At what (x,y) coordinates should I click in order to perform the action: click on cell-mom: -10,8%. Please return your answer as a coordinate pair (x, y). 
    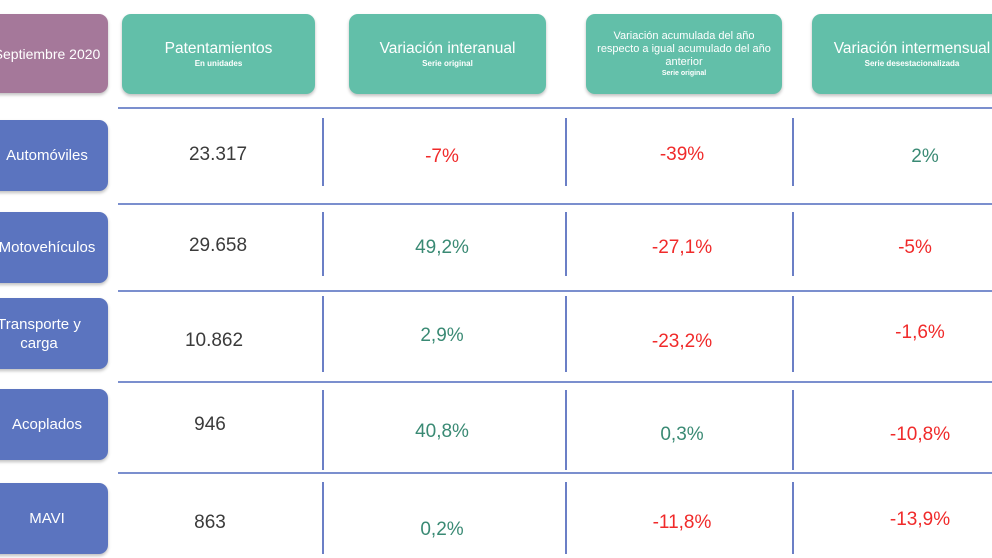
    Looking at the image, I should click on (920, 434).